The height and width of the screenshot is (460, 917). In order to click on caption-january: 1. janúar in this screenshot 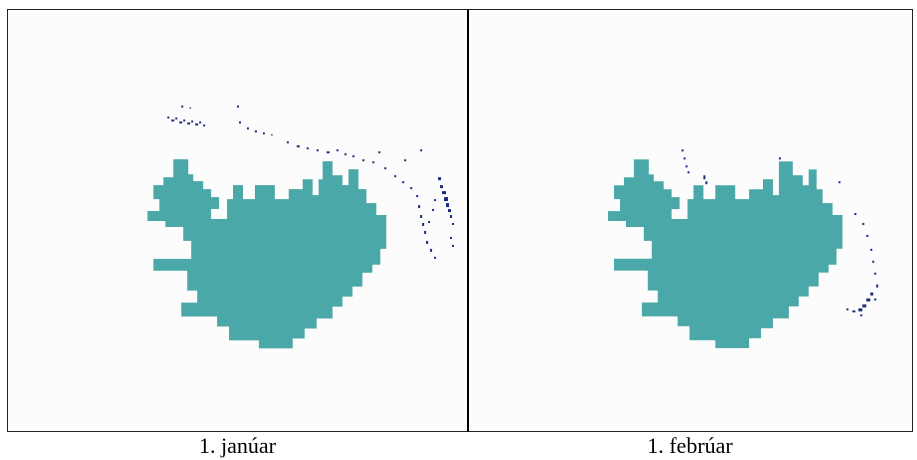, I will do `click(237, 445)`.